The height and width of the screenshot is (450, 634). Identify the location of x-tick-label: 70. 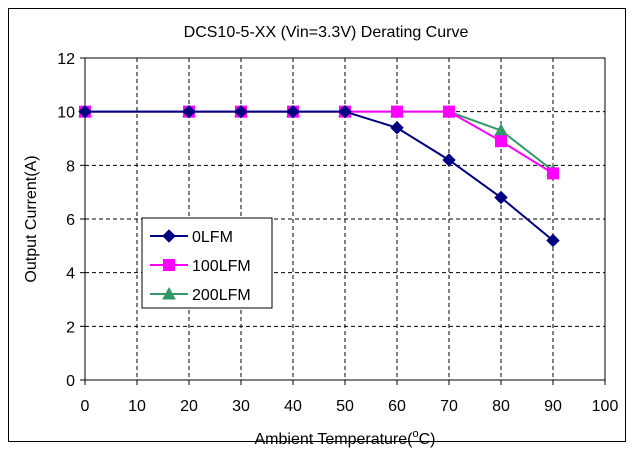
(449, 406).